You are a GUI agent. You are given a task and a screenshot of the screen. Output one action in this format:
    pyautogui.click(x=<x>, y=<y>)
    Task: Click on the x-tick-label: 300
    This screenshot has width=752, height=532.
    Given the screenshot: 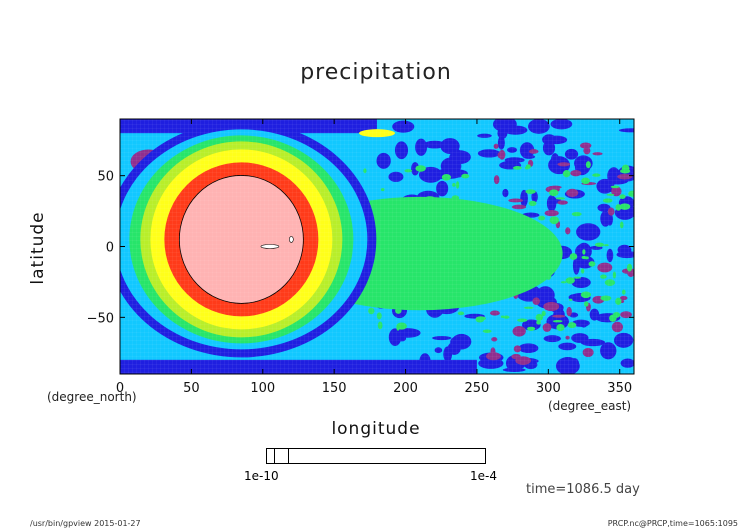 What is the action you would take?
    pyautogui.click(x=548, y=388)
    